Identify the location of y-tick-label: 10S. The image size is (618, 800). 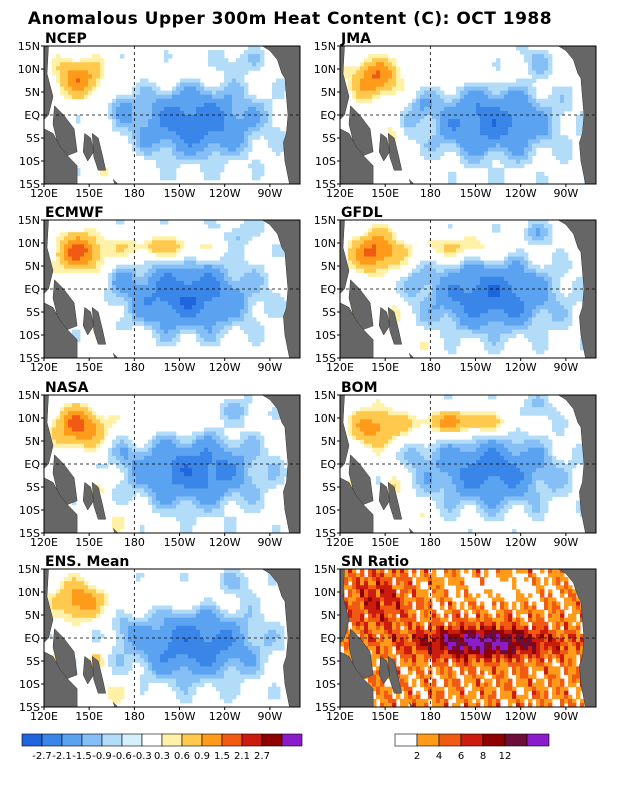
(29, 161).